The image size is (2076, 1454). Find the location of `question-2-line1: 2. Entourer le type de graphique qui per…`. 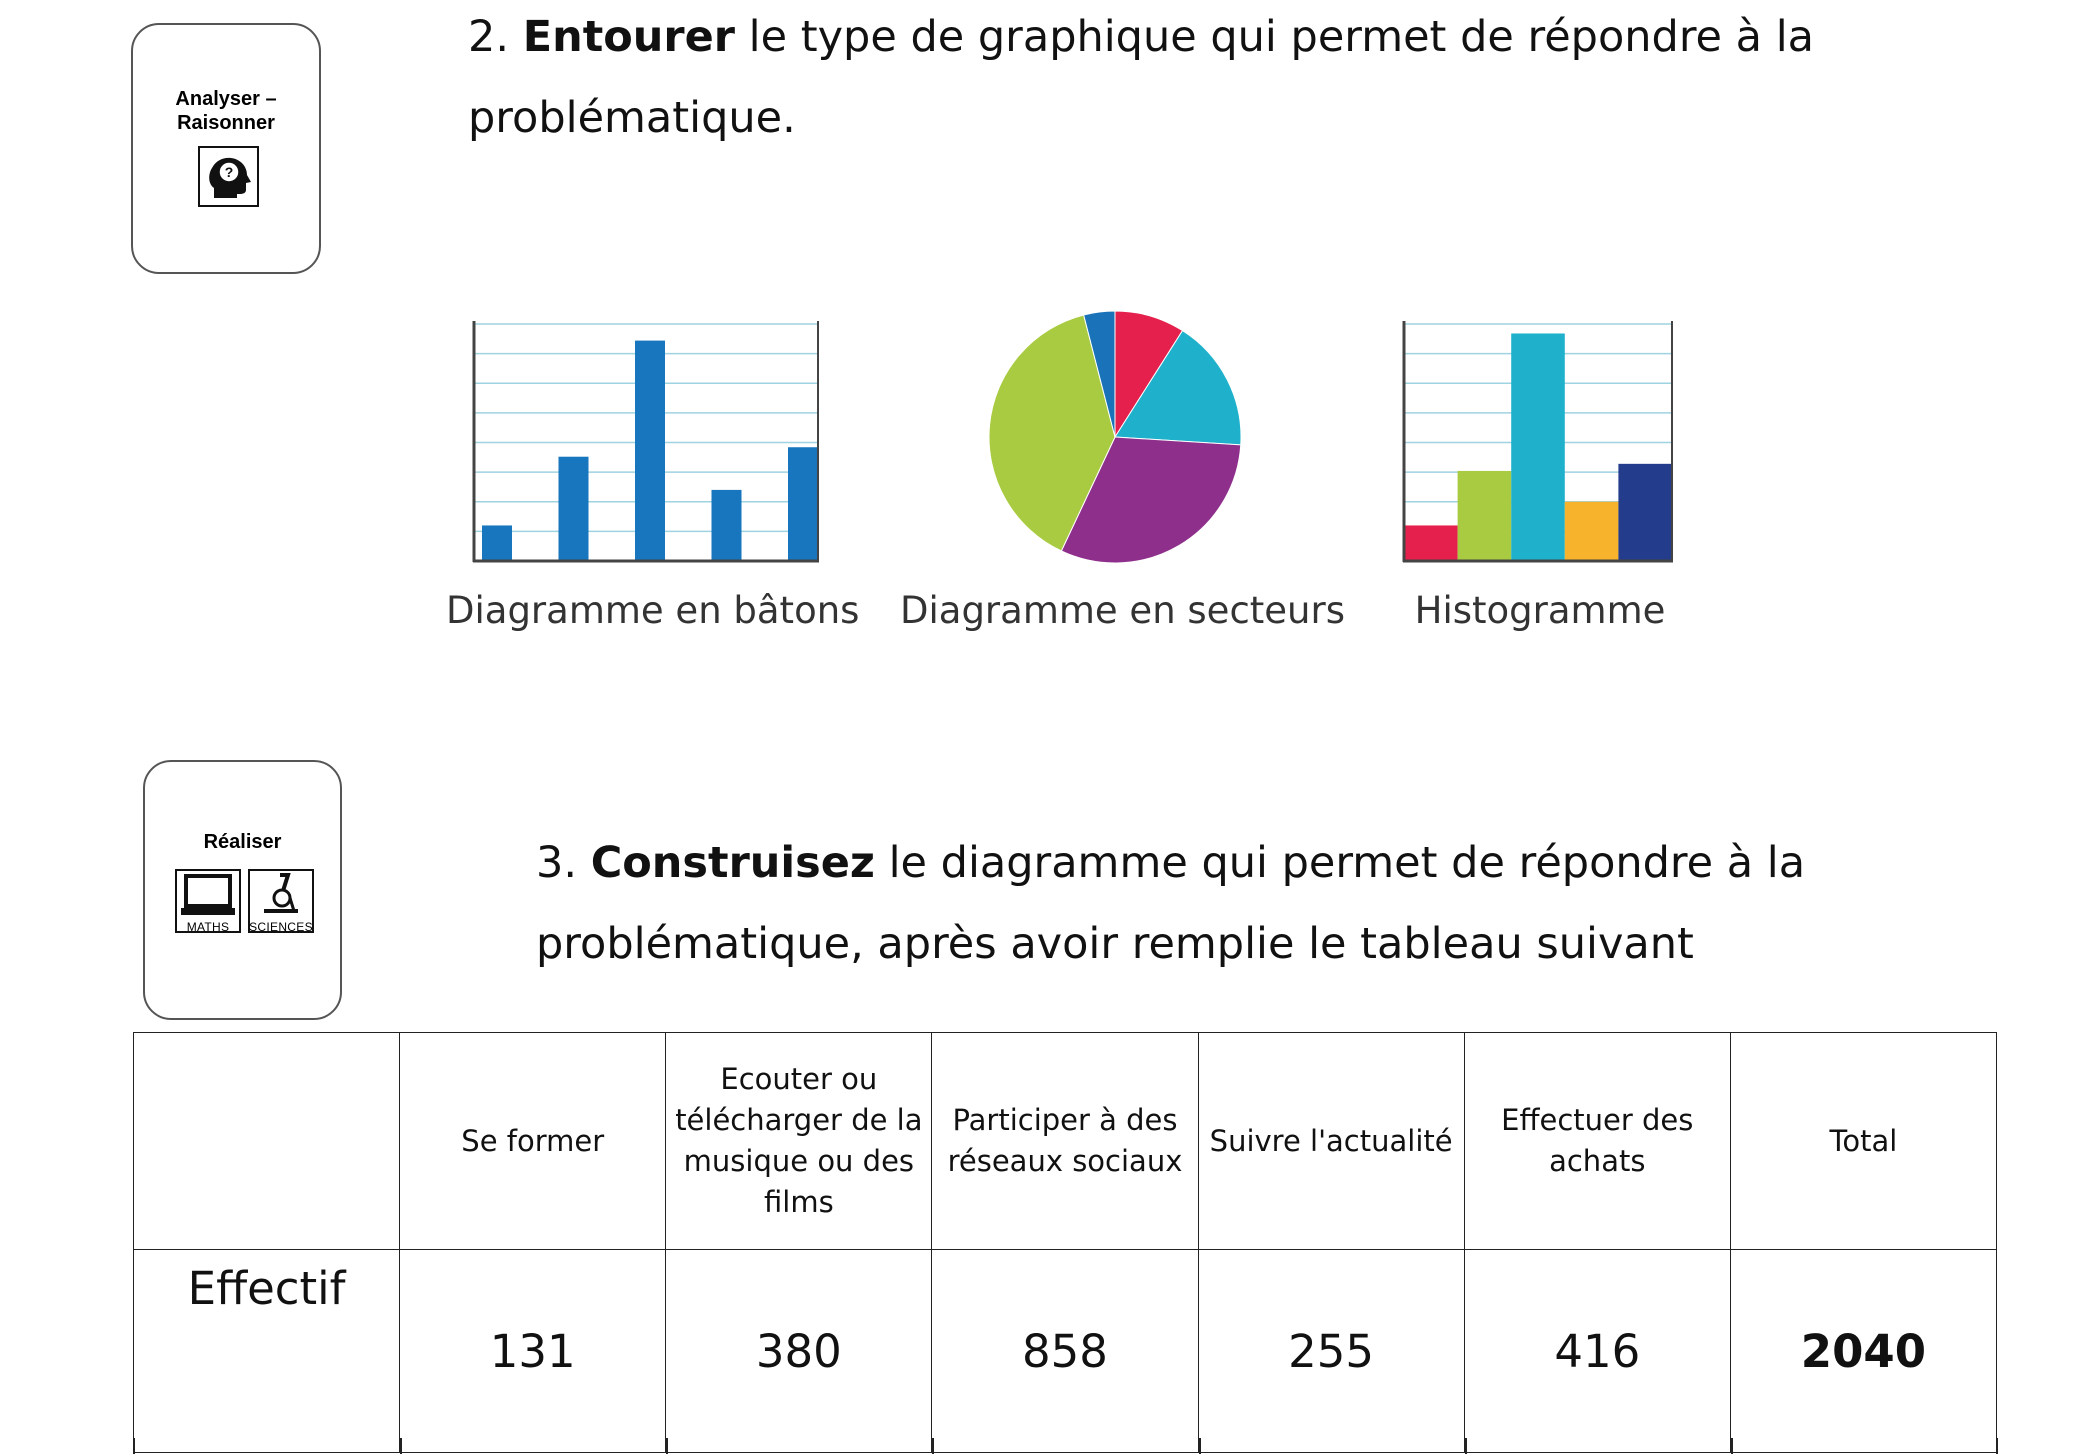

question-2-line1: 2. Entourer le type de graphique qui per… is located at coordinates (1248, 39).